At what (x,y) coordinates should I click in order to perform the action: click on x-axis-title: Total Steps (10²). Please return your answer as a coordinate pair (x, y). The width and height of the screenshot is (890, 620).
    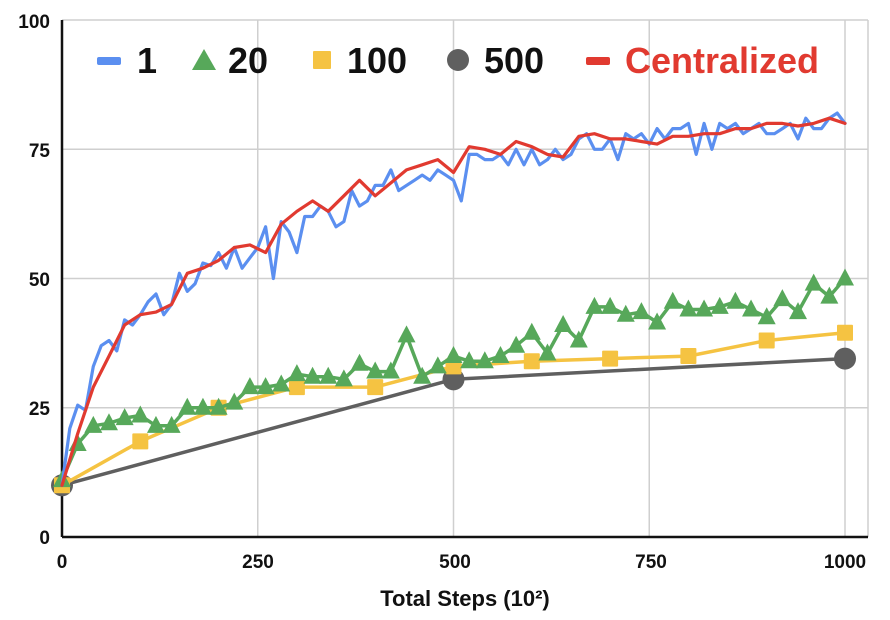
    Looking at the image, I should click on (465, 598).